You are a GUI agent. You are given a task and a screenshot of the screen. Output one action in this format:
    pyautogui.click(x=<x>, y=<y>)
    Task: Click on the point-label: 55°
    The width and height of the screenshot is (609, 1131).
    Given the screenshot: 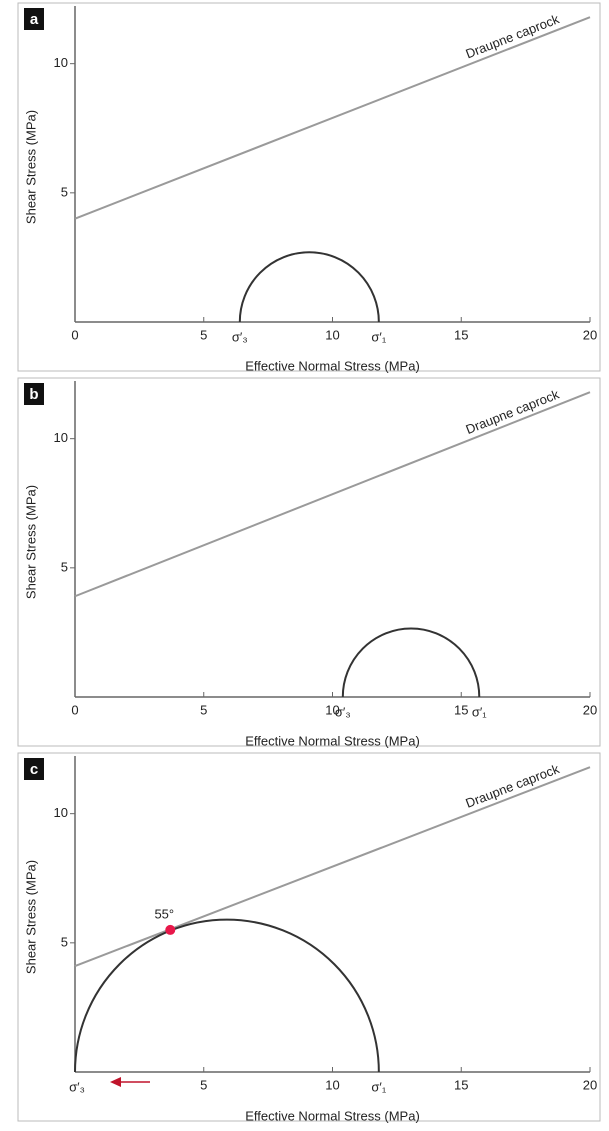 What is the action you would take?
    pyautogui.click(x=164, y=913)
    